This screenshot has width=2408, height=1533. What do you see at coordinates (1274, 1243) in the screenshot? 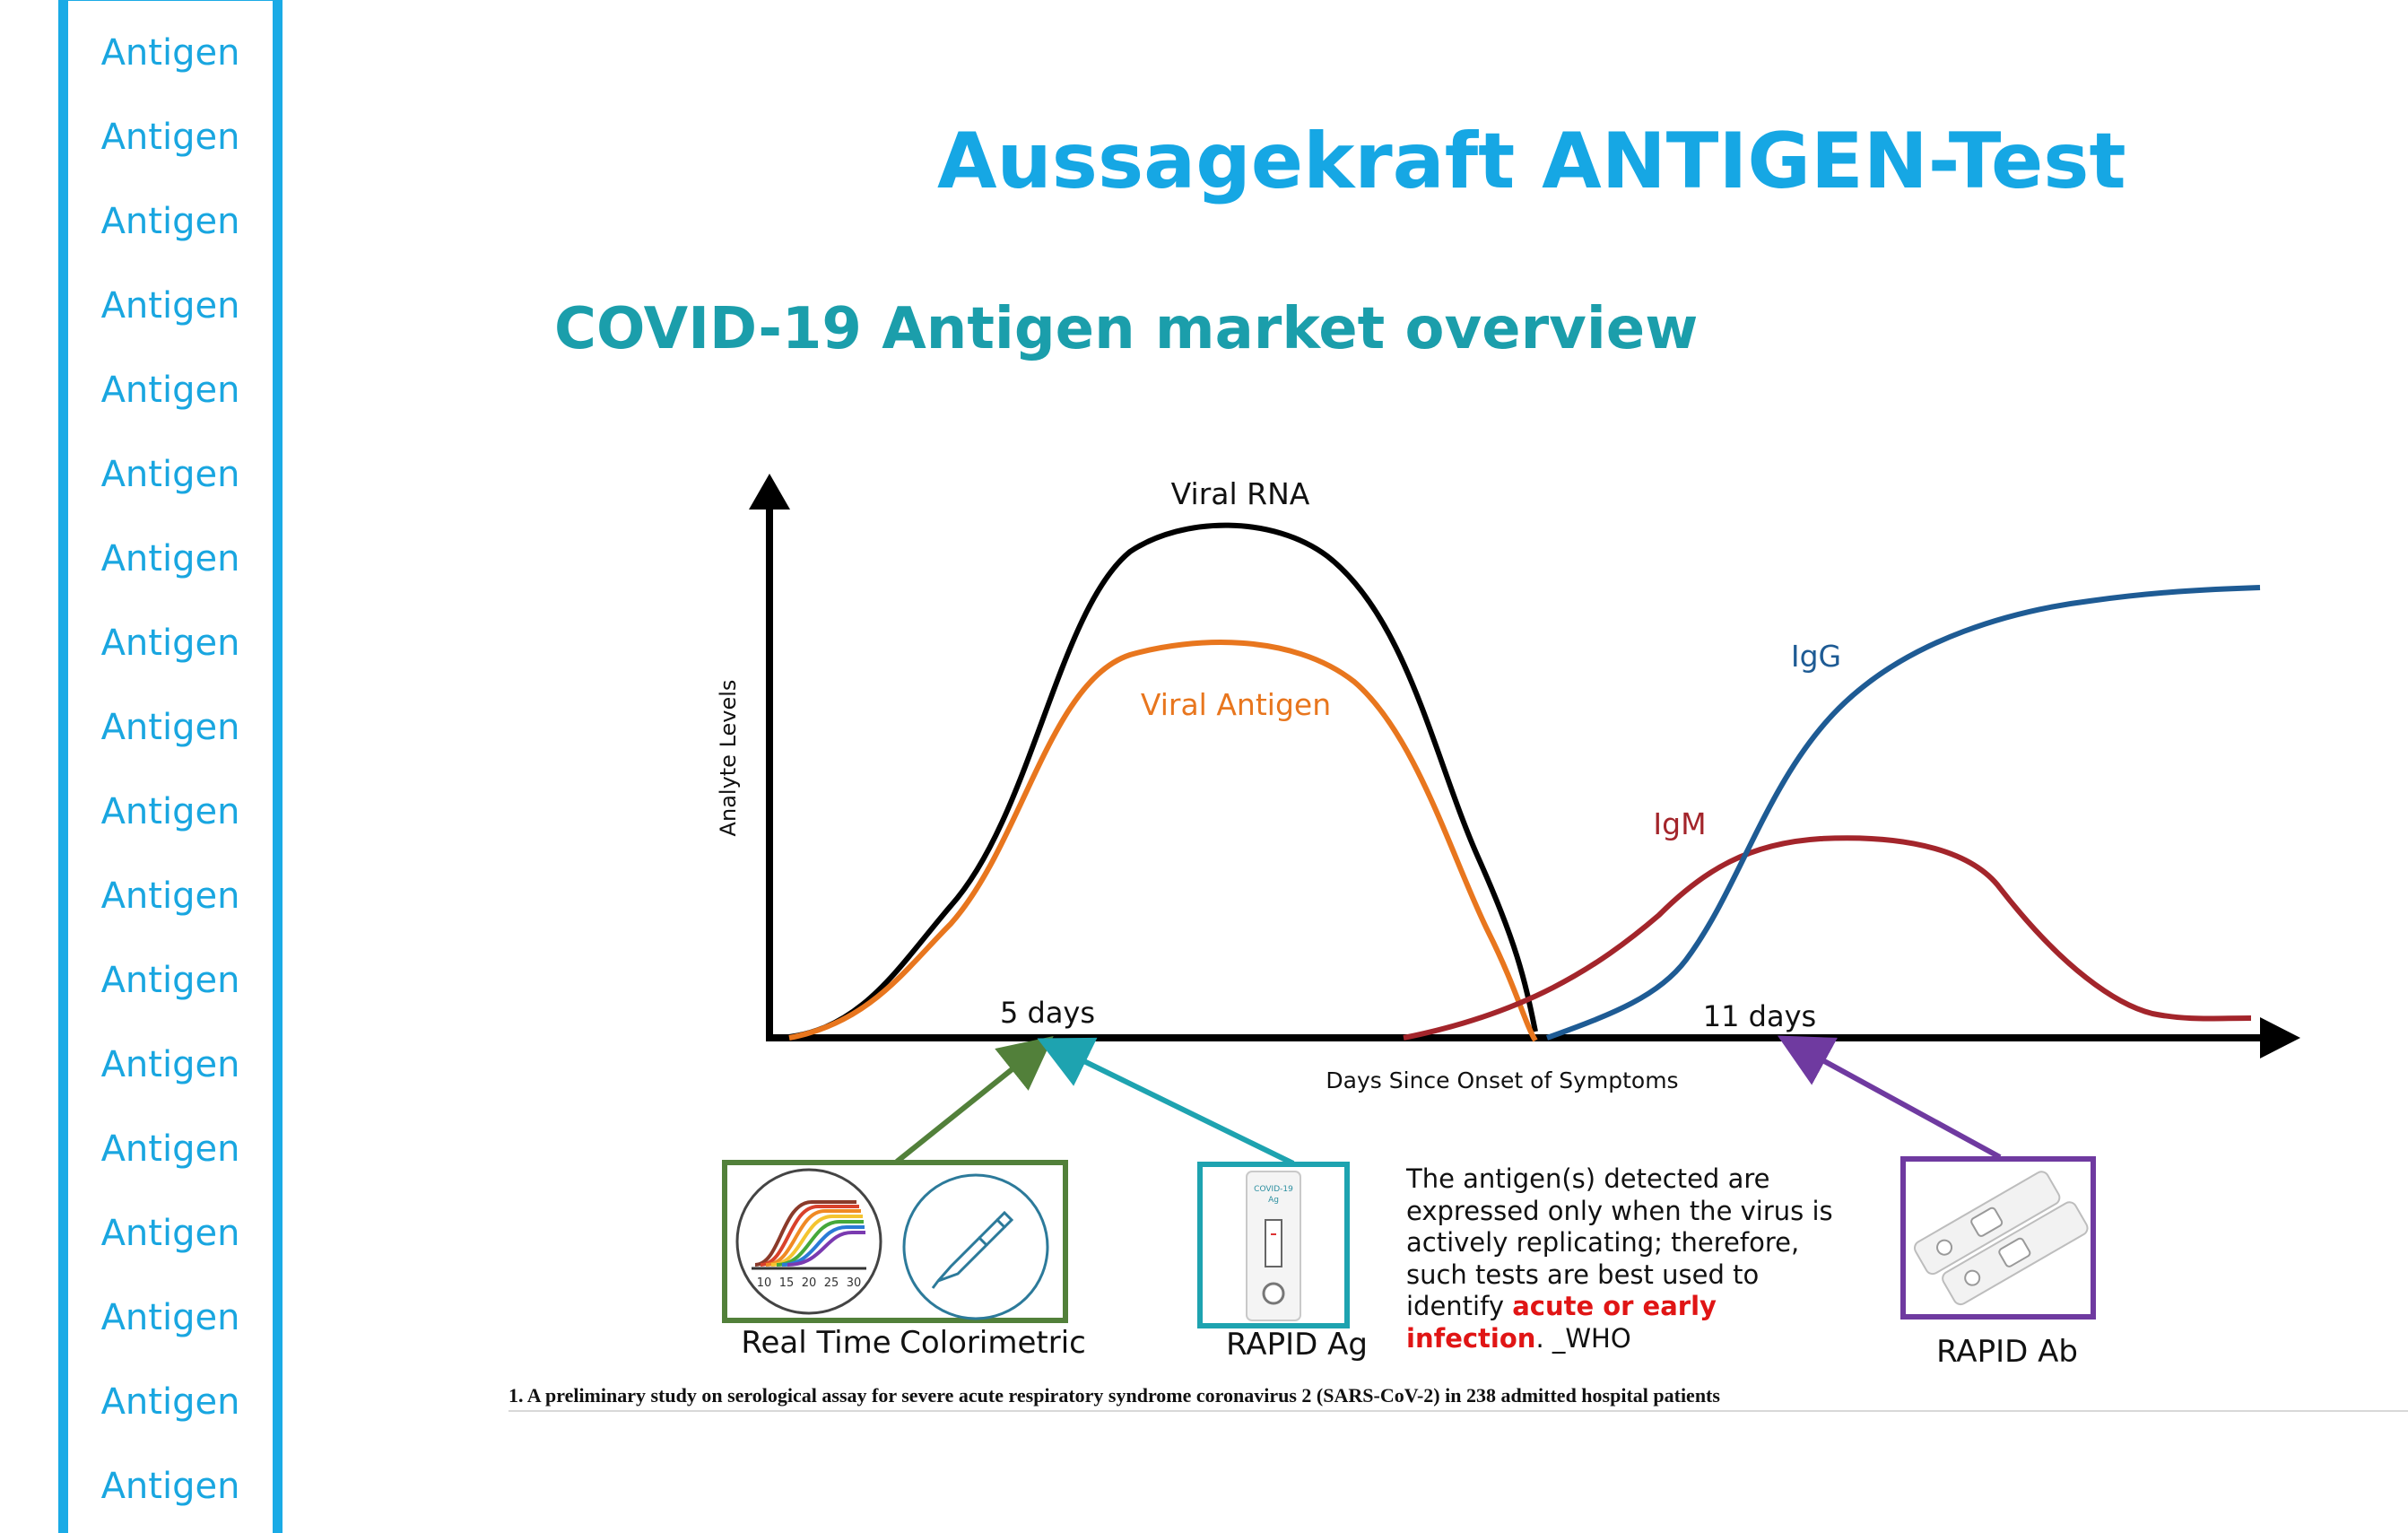
I see `cassette-window` at bounding box center [1274, 1243].